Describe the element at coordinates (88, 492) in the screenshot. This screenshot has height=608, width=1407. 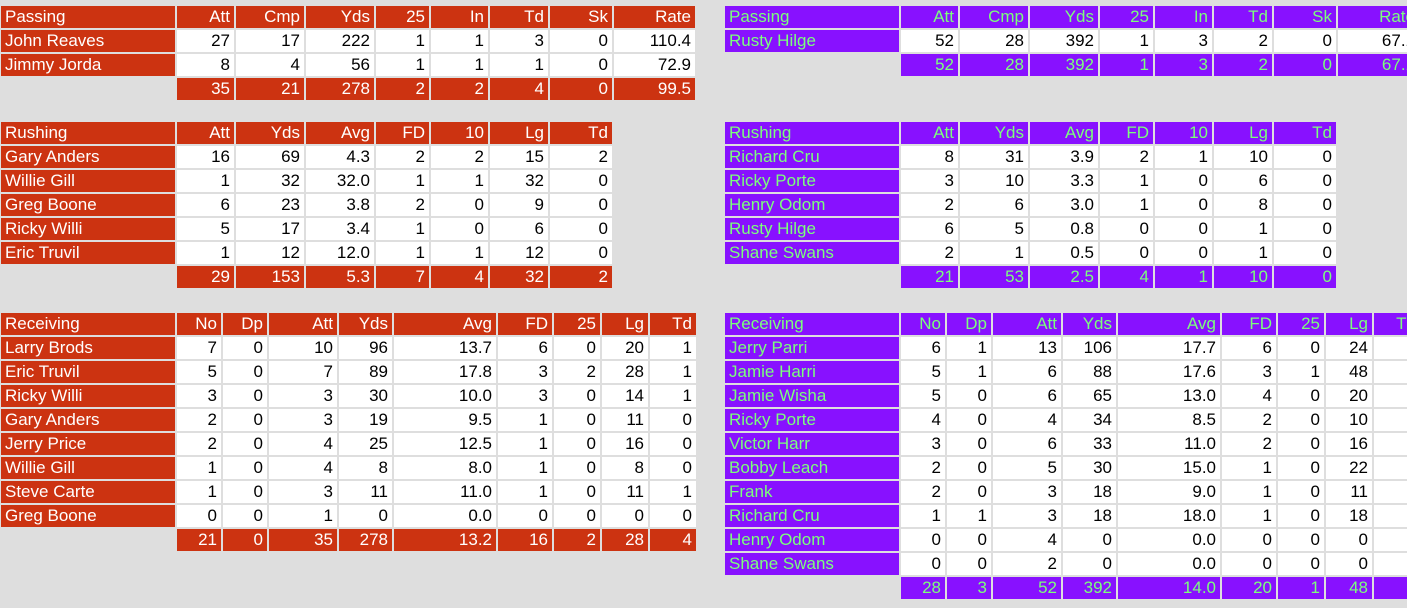
I see `player-name: Steve Carte` at that location.